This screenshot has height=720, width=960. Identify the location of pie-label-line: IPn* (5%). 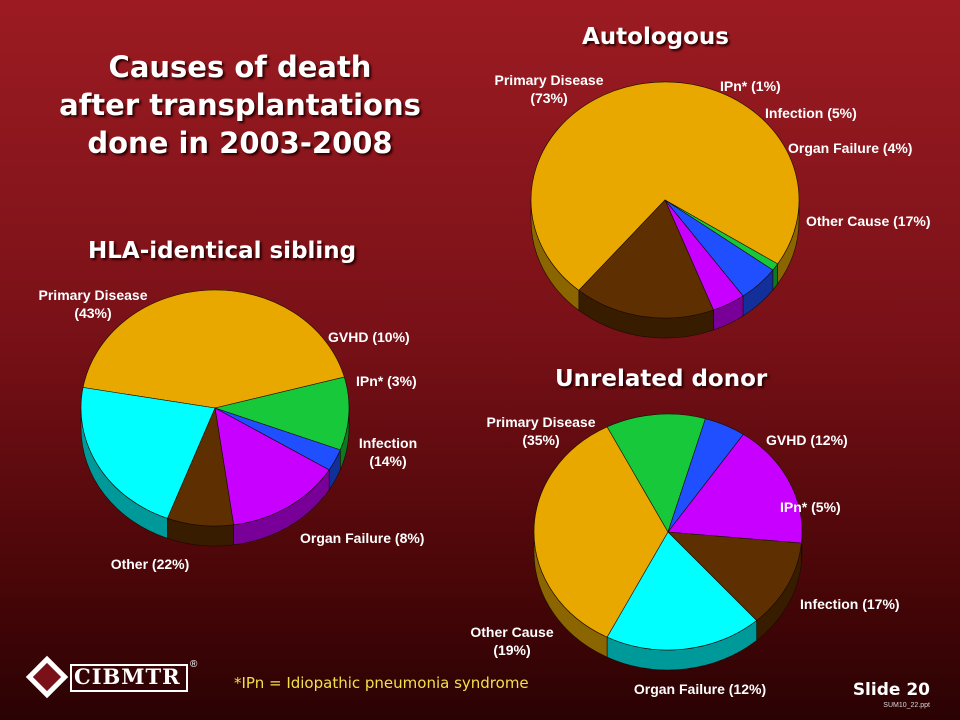
(810, 507).